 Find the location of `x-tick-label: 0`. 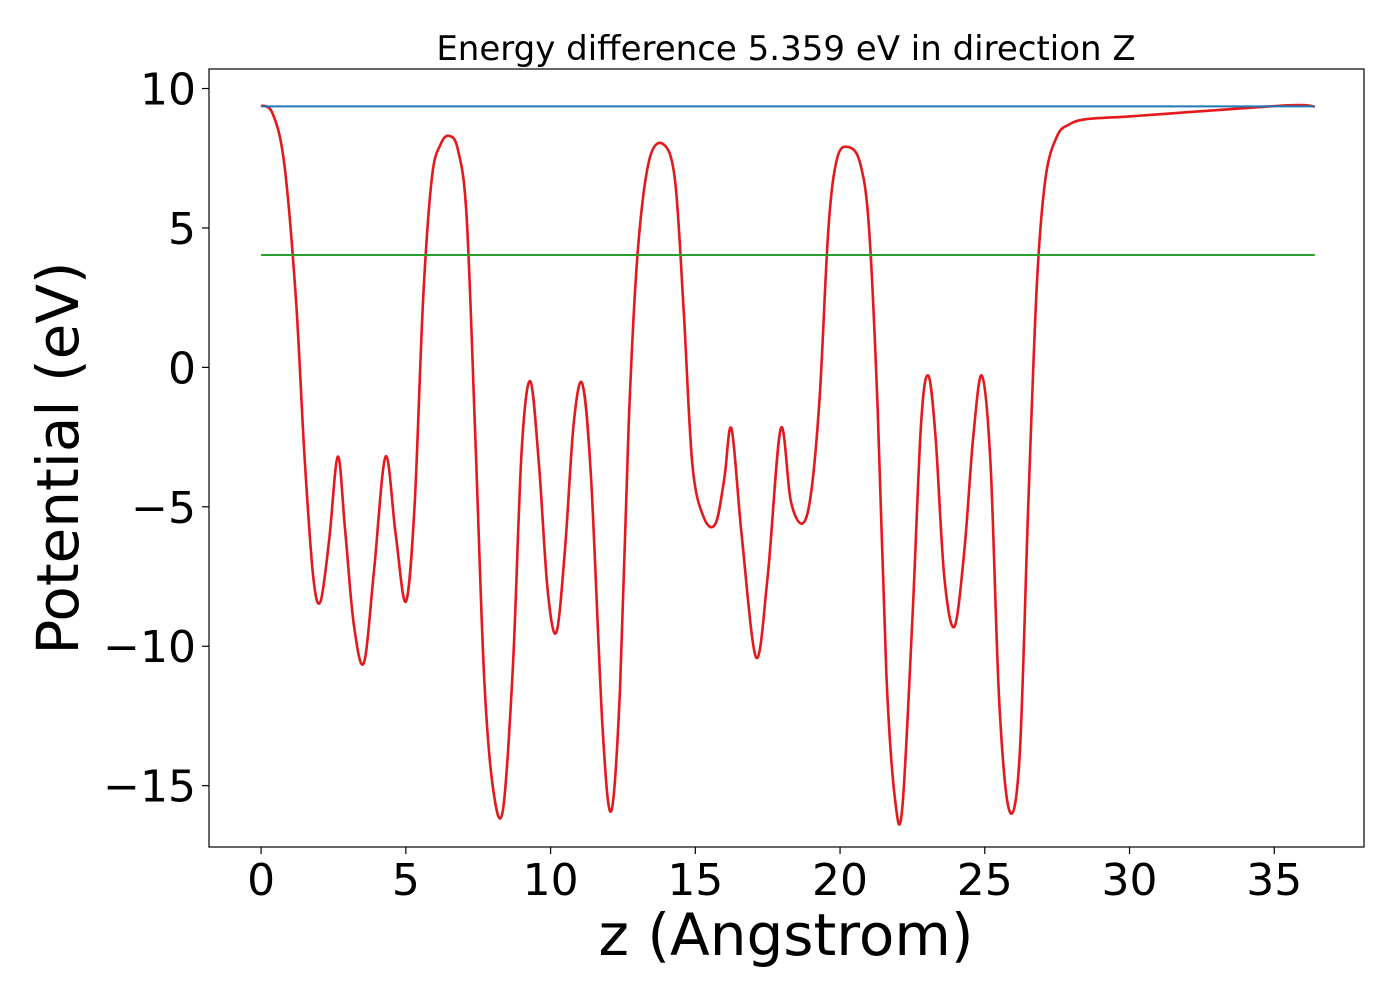

x-tick-label: 0 is located at coordinates (261, 880).